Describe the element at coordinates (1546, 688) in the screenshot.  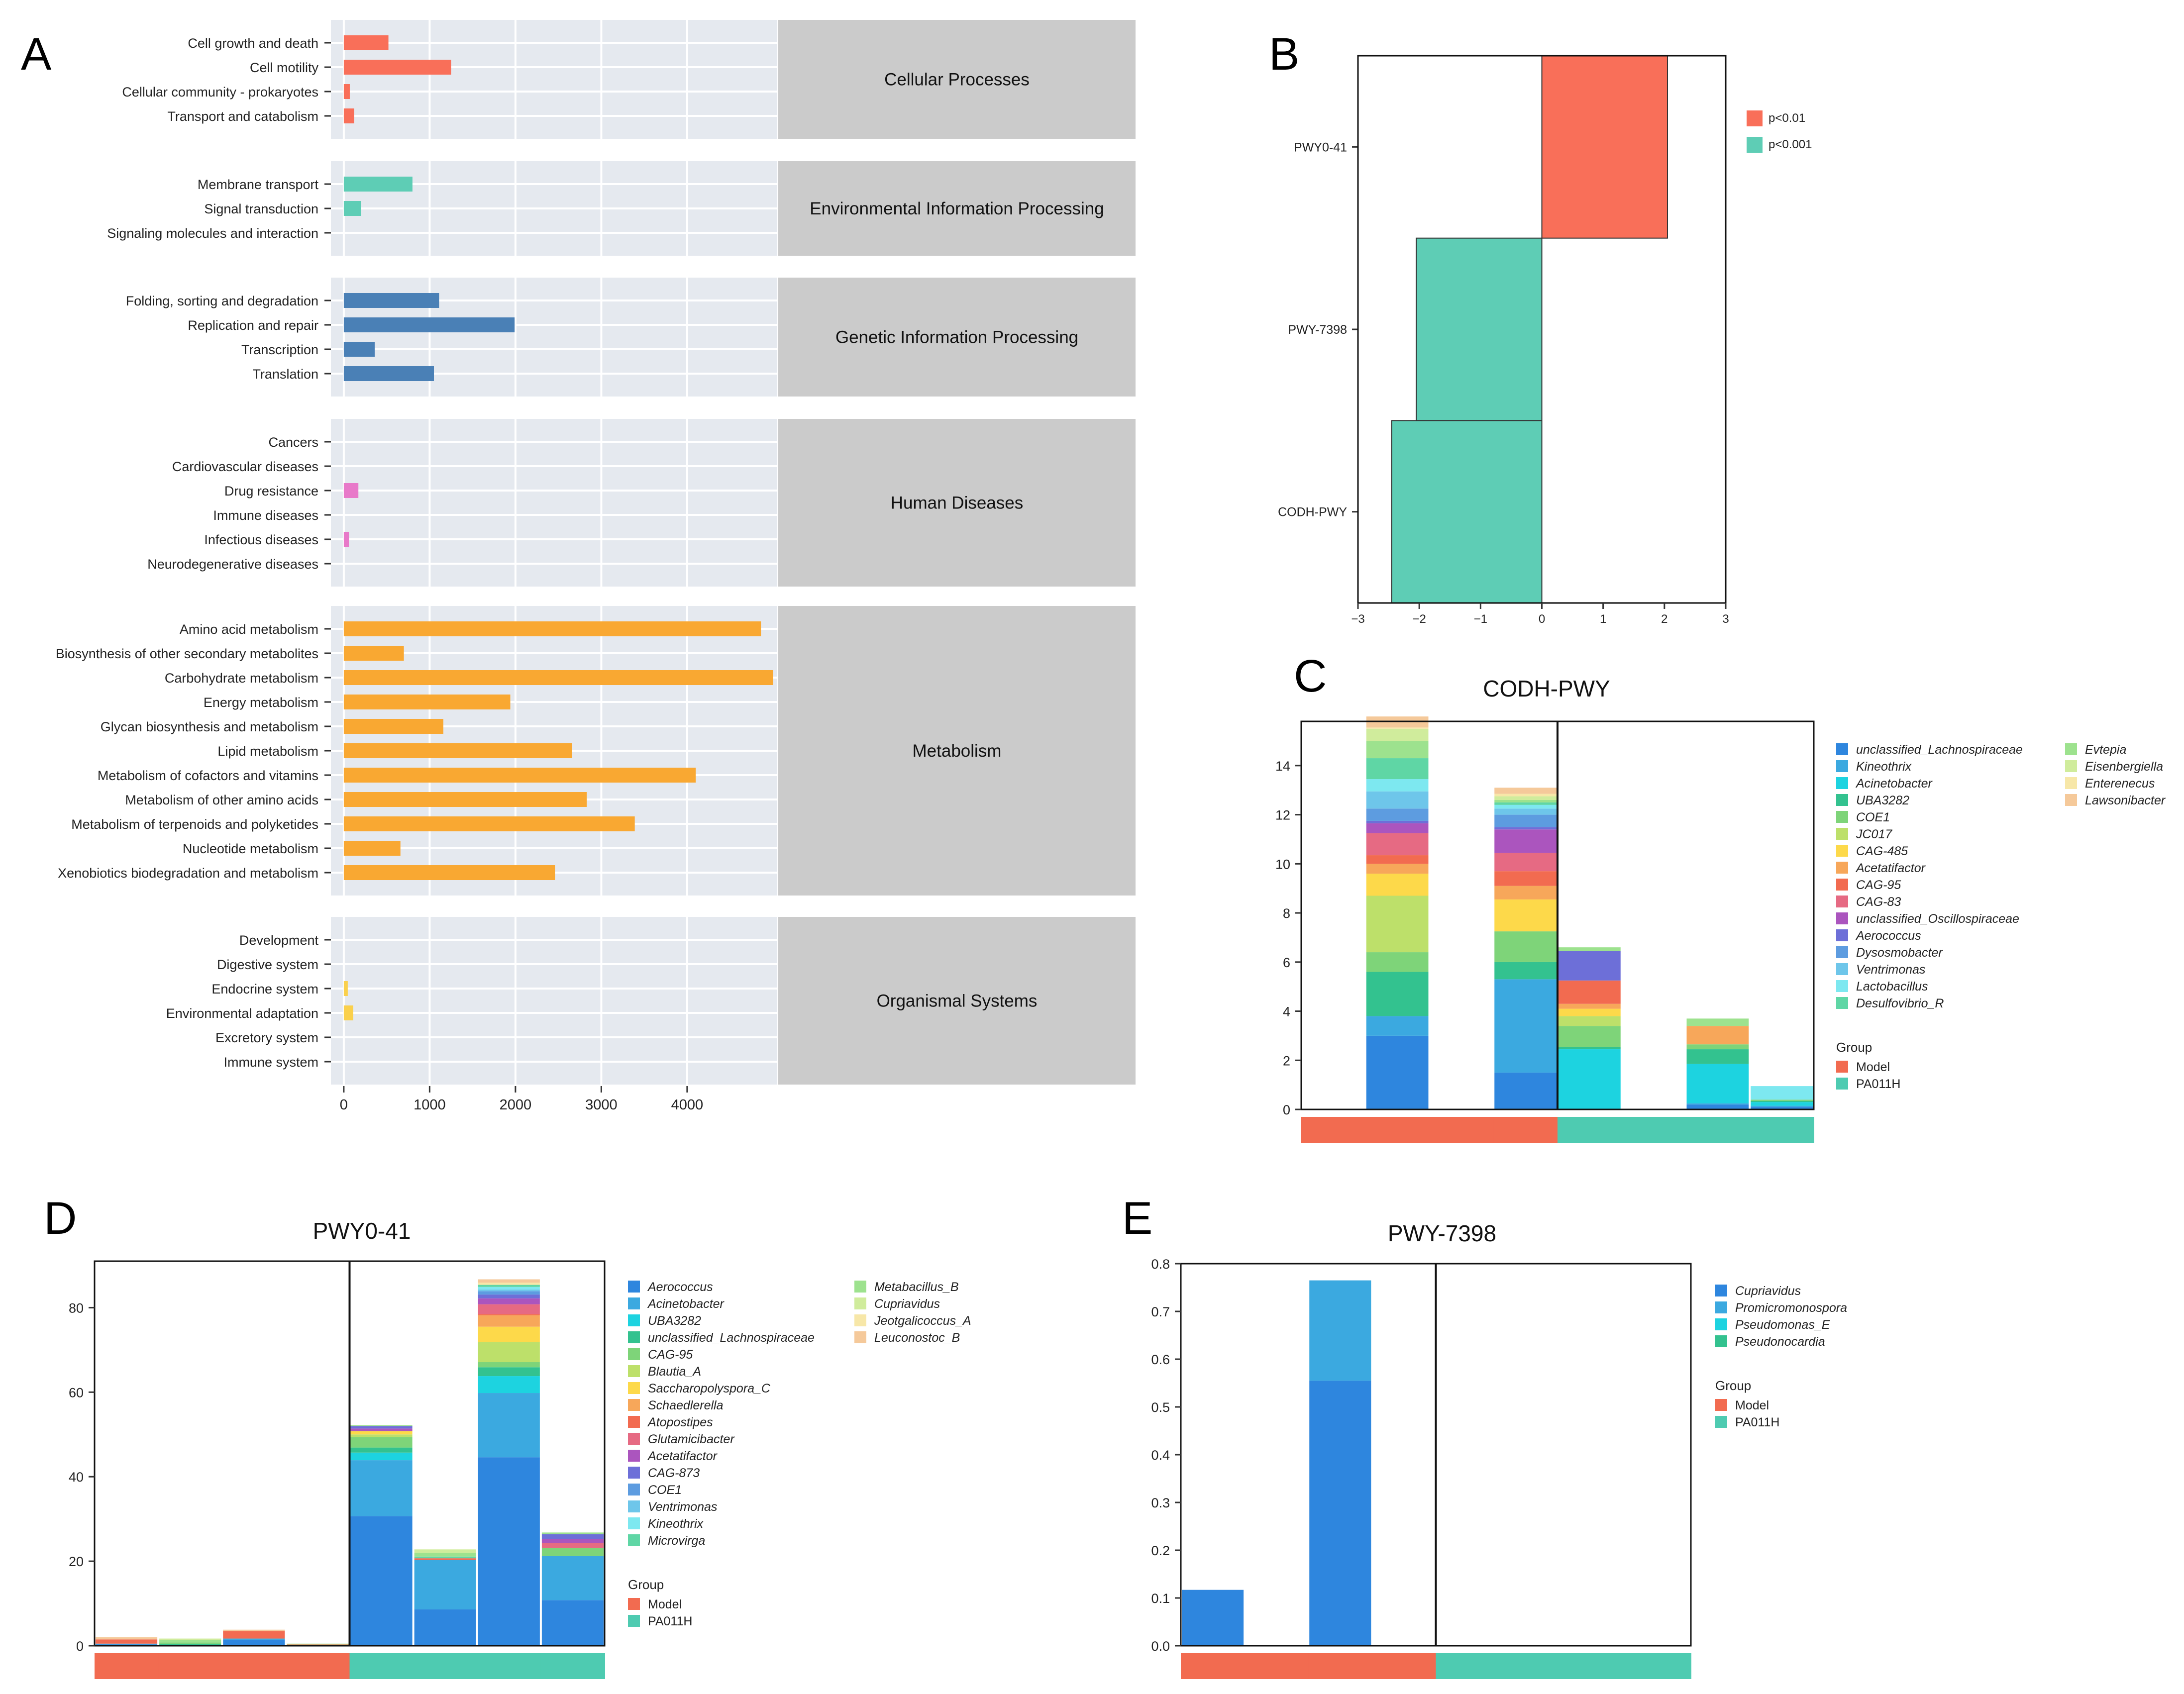
I see `chart-title: CODH-PWY` at that location.